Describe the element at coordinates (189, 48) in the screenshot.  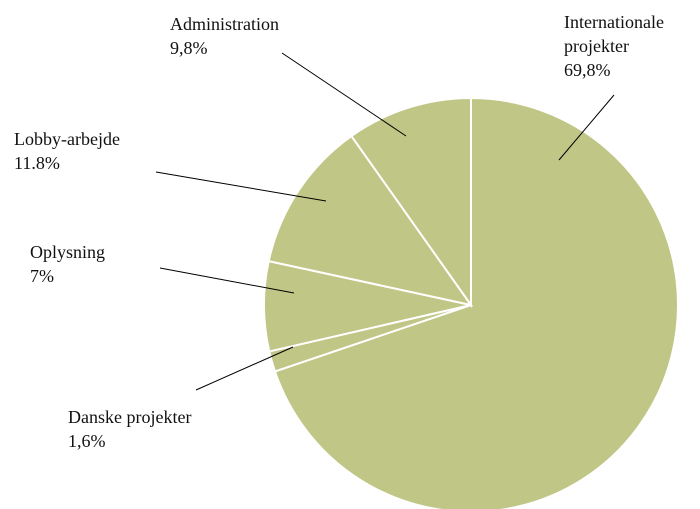
I see `value-administration: 9,8%` at that location.